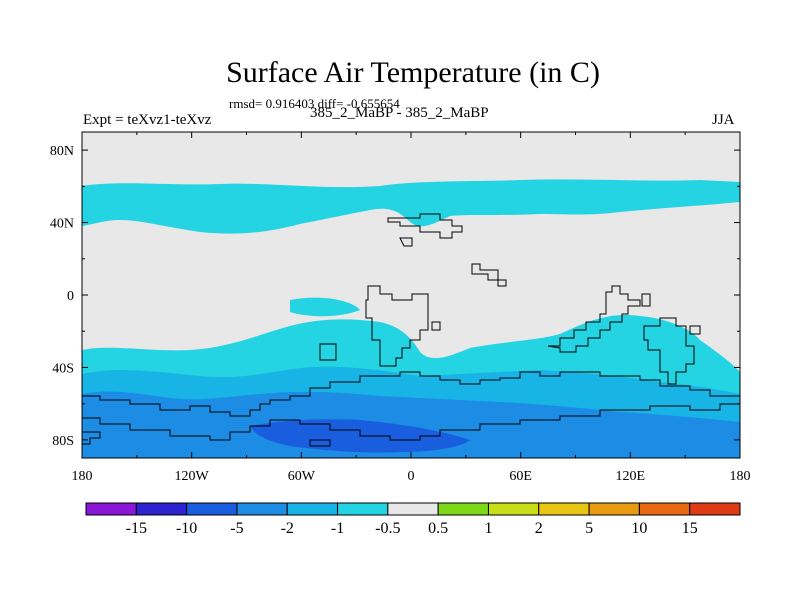 The width and height of the screenshot is (800, 600). Describe the element at coordinates (186, 528) in the screenshot. I see `colorbar-label: -10` at that location.